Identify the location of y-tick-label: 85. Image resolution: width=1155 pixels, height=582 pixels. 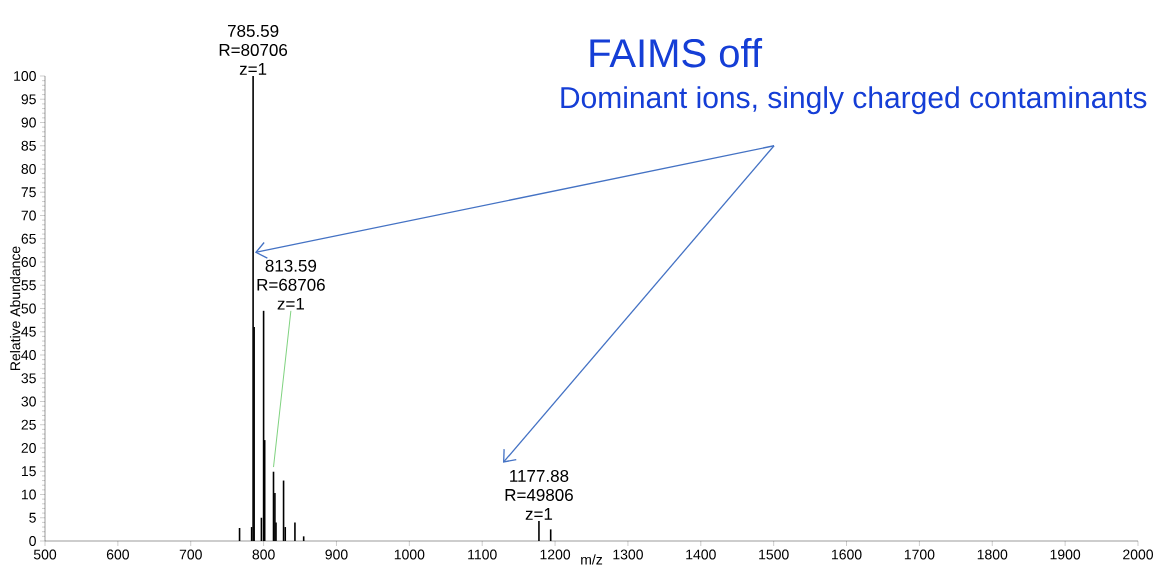
(28, 145).